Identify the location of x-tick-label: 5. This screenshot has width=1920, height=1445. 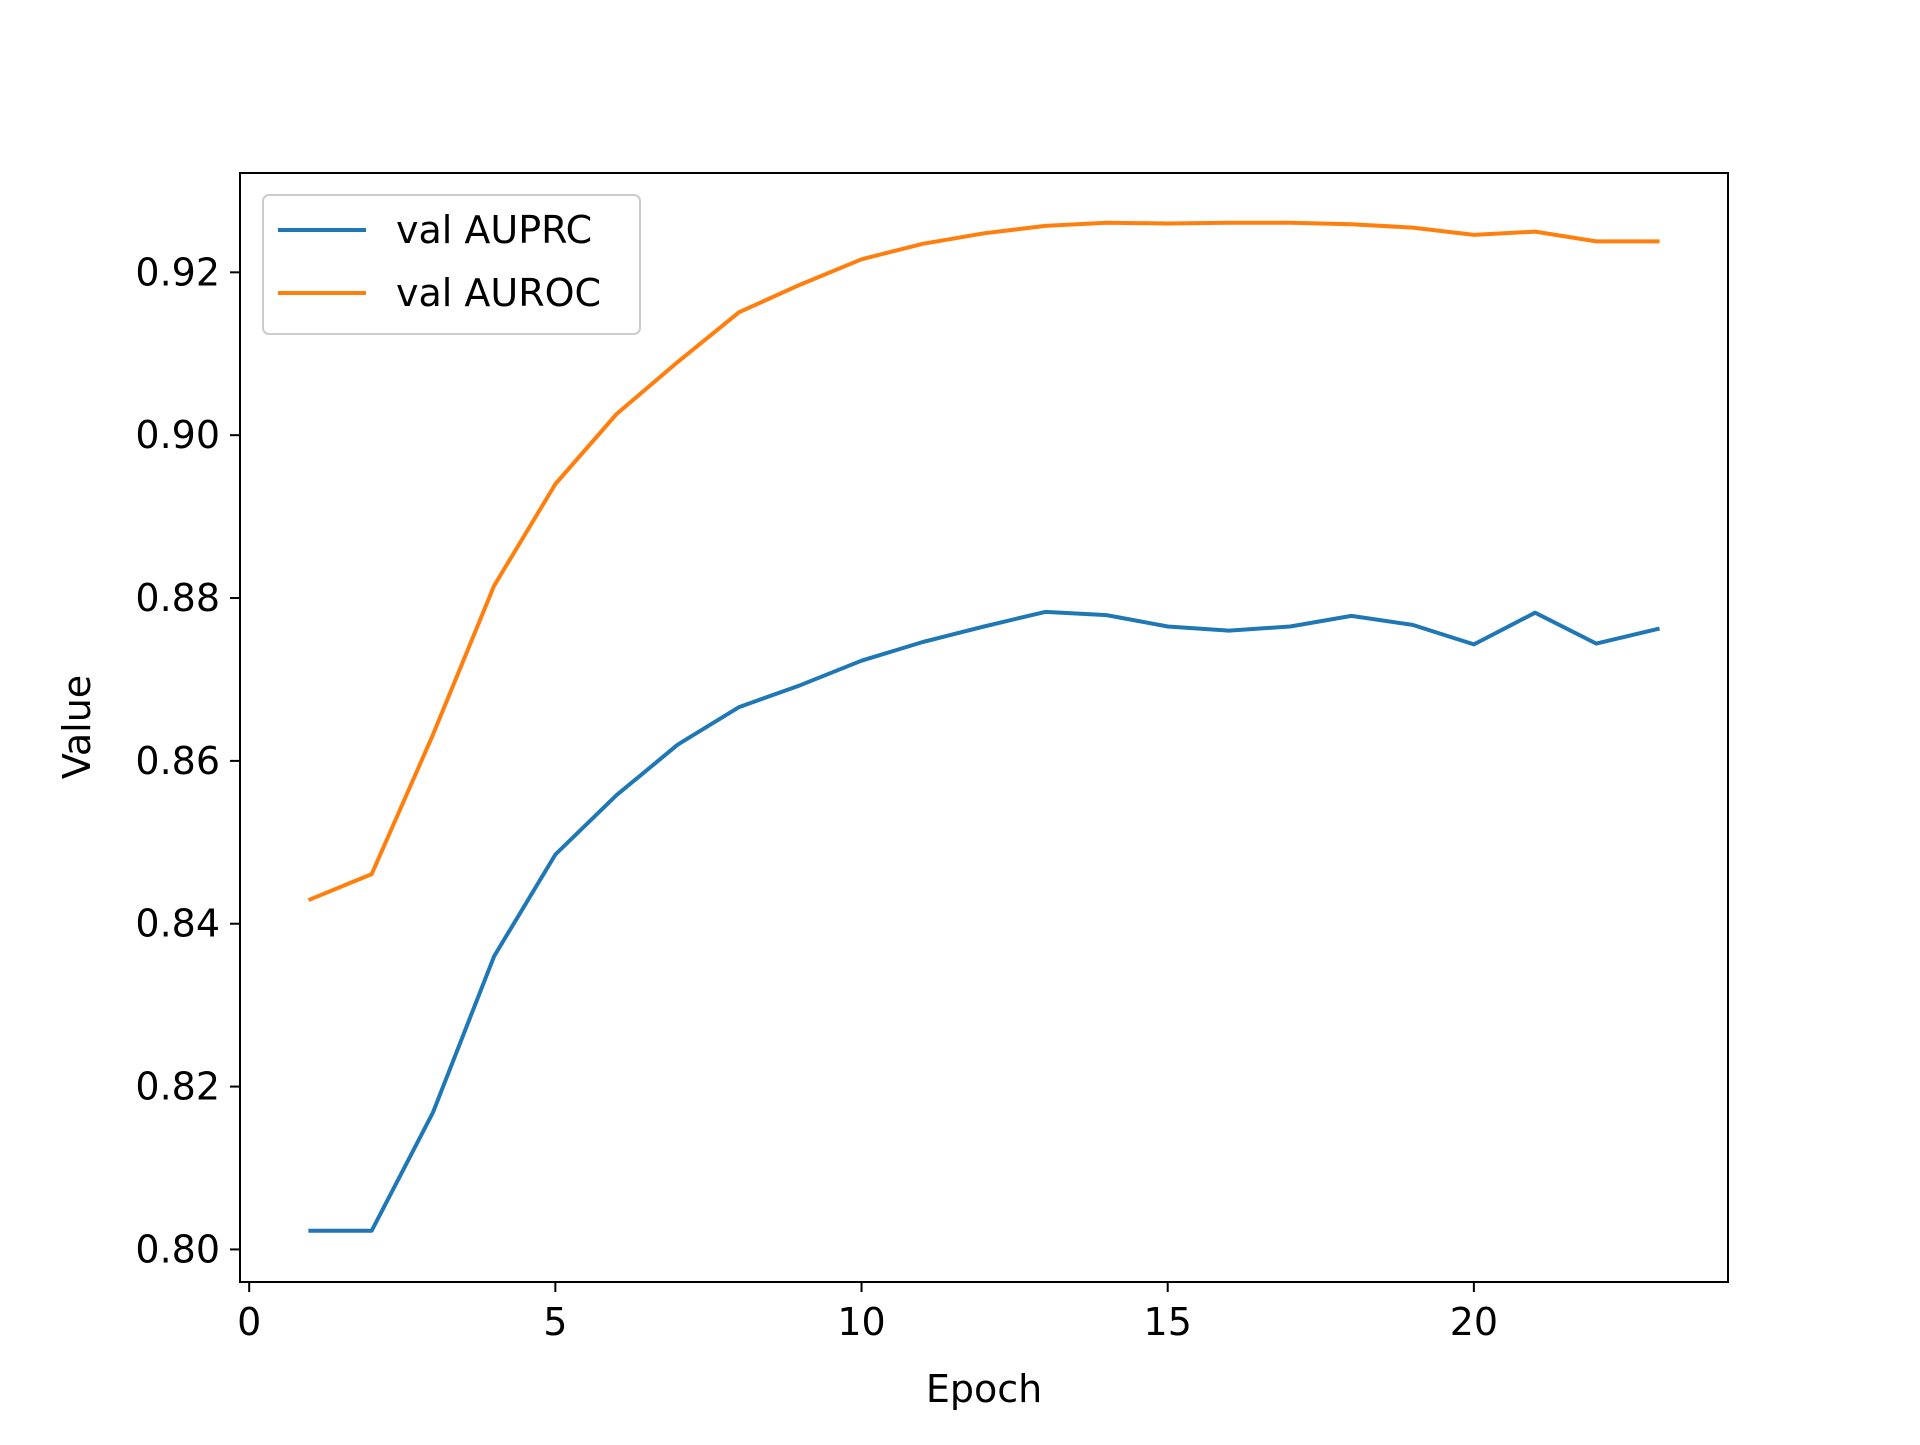
(555, 1322).